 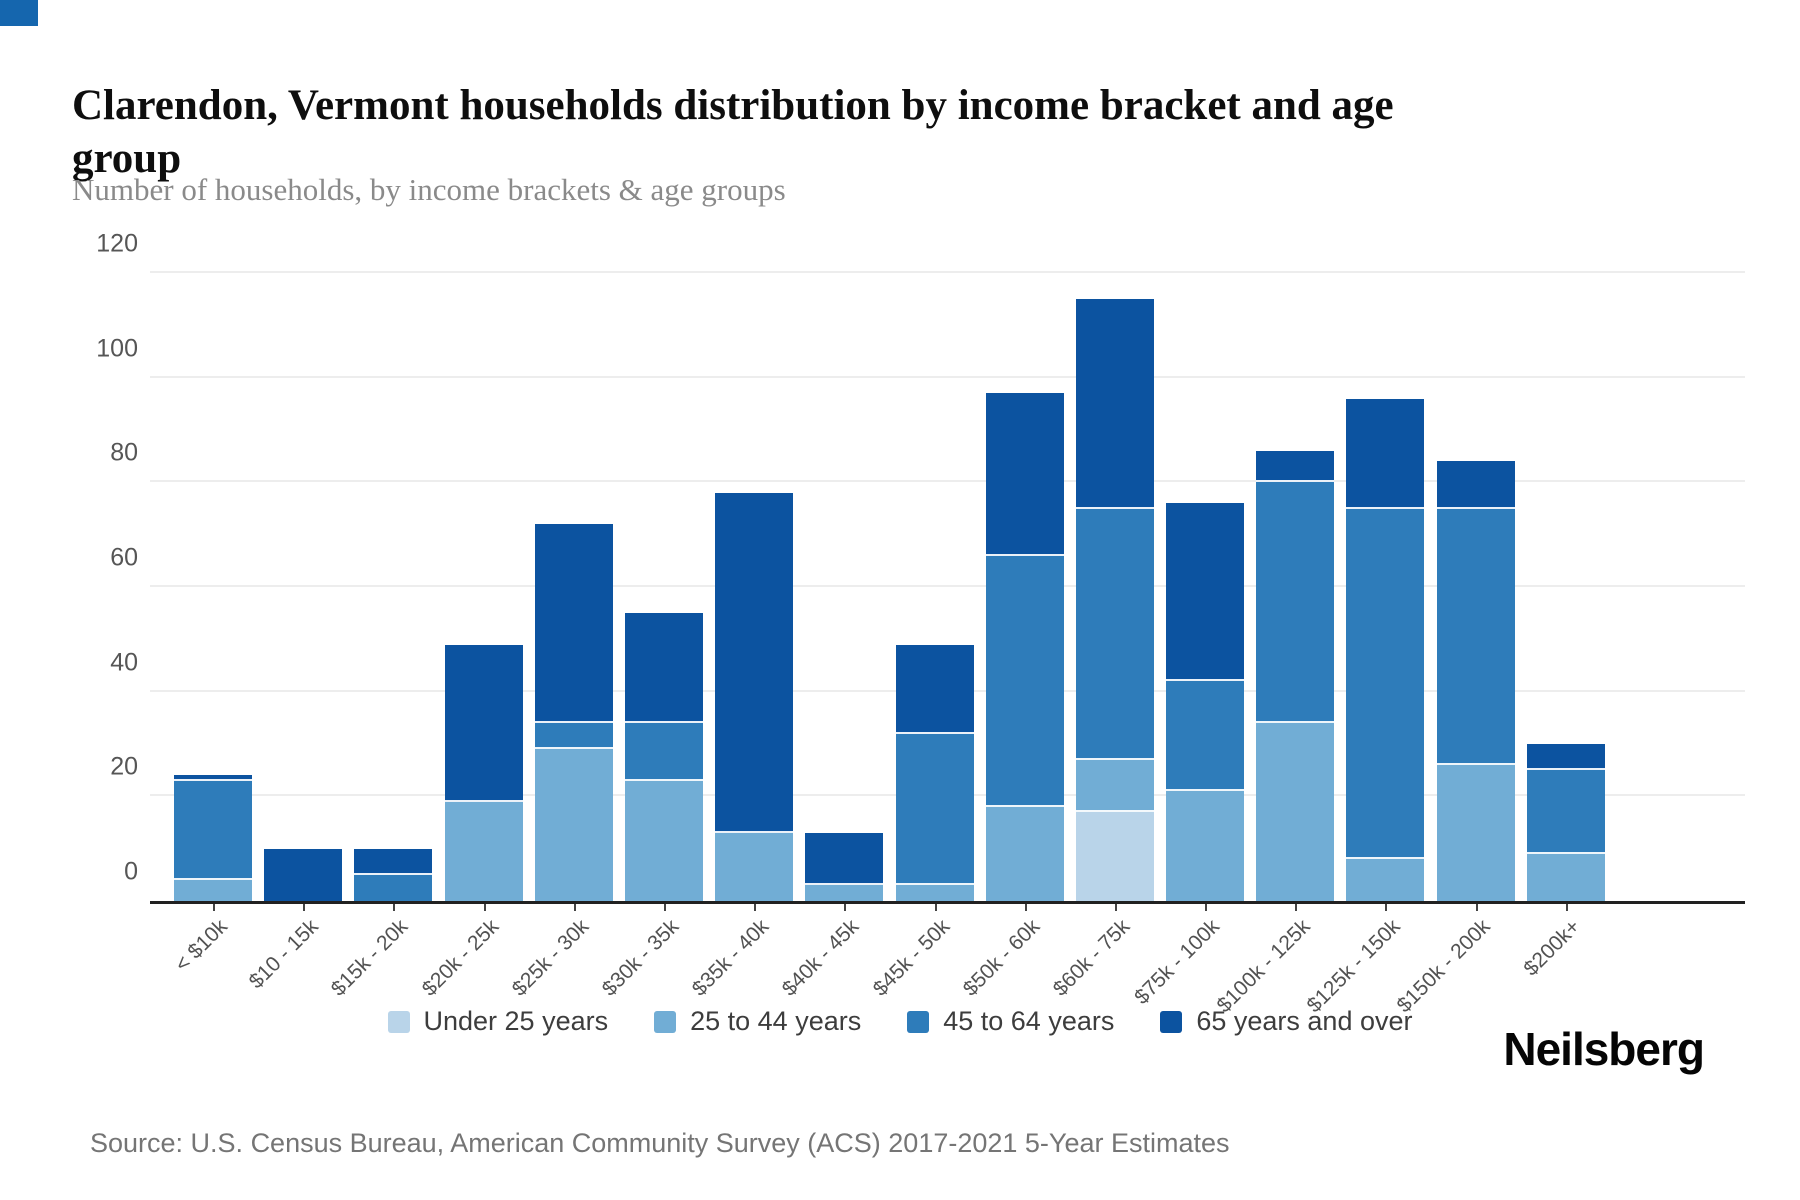 I want to click on neilsberg-logo: Neilsberg, so click(x=1604, y=1049).